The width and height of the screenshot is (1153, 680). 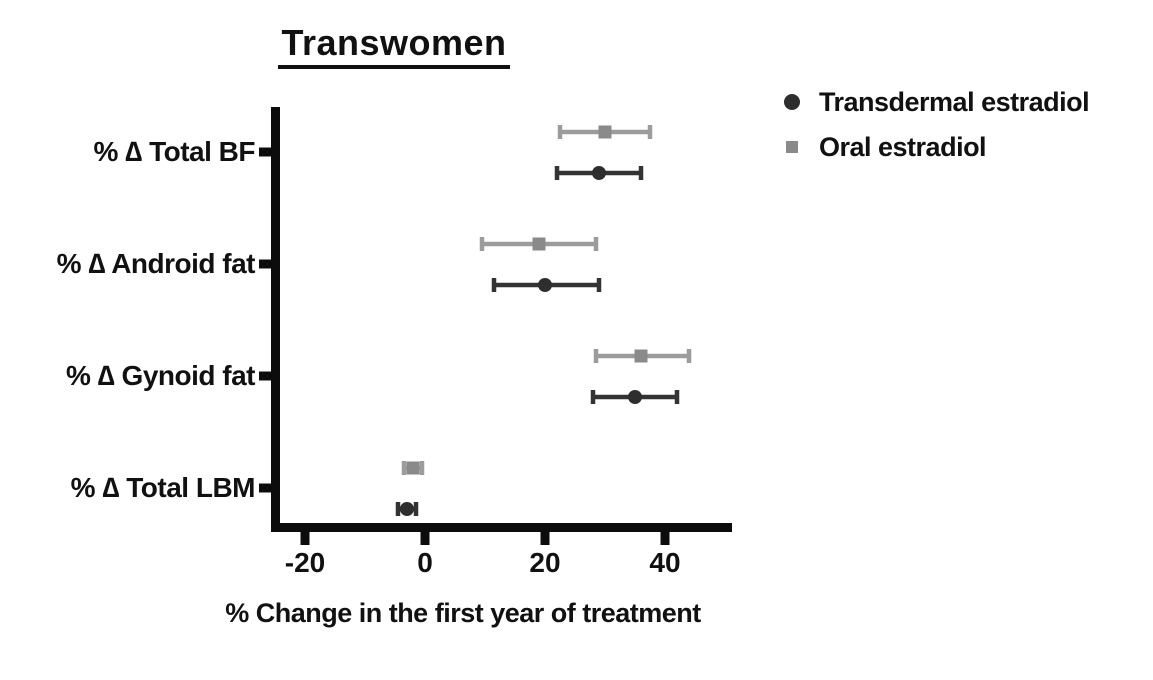 I want to click on category-label-gynoid-fat: % ∆ Gynoid fat, so click(x=160, y=375).